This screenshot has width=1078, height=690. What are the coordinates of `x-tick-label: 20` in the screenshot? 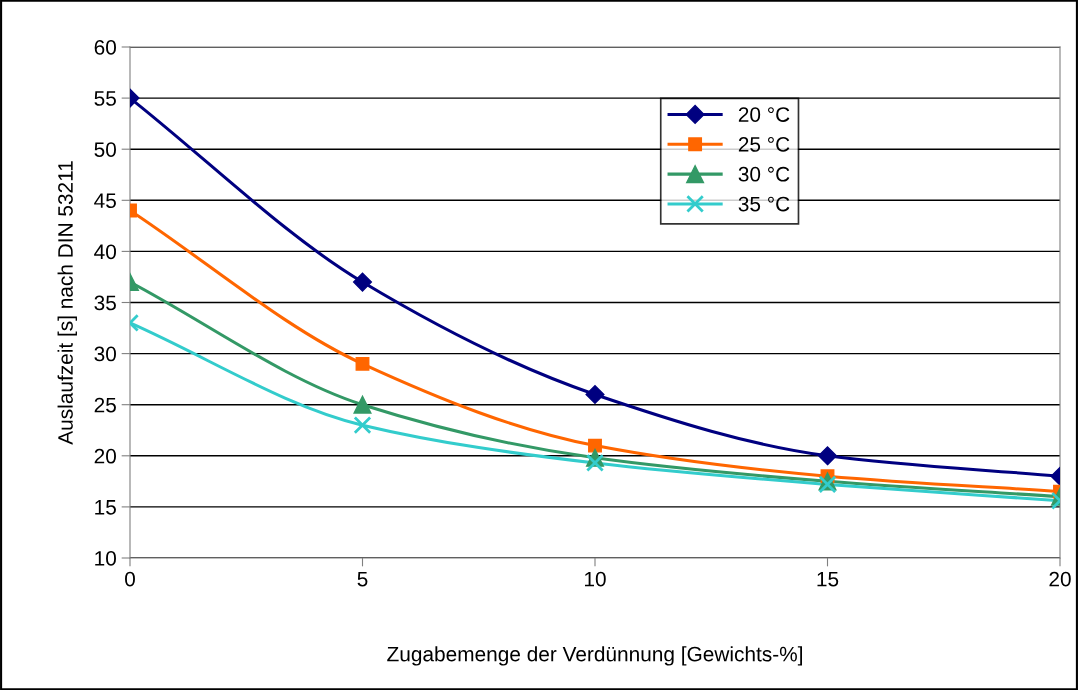 It's located at (1060, 579).